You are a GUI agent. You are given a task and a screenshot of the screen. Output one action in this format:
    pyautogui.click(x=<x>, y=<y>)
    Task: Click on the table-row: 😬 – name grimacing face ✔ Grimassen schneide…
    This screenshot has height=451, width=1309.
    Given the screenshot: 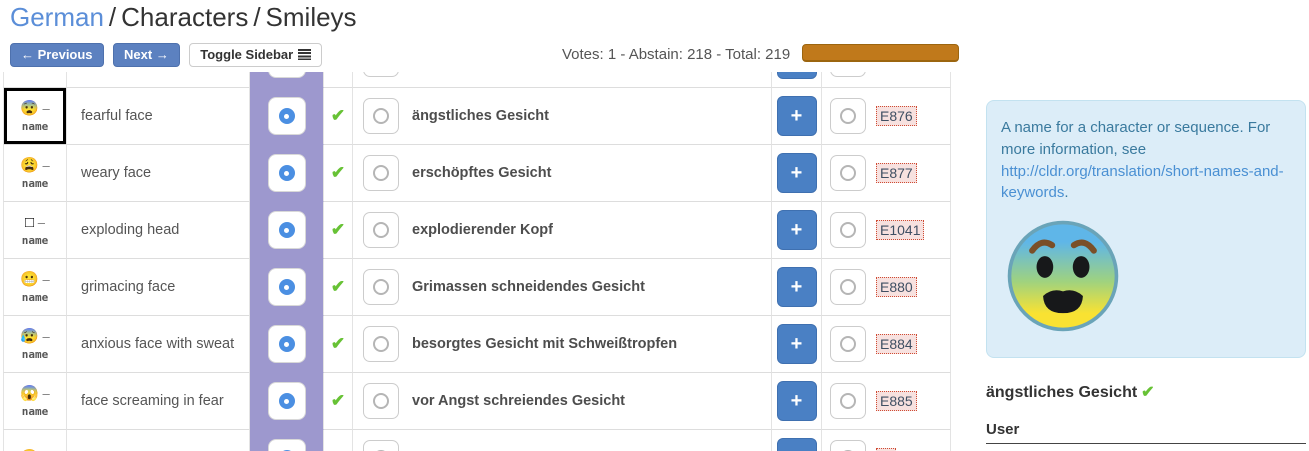 What is the action you would take?
    pyautogui.click(x=477, y=287)
    